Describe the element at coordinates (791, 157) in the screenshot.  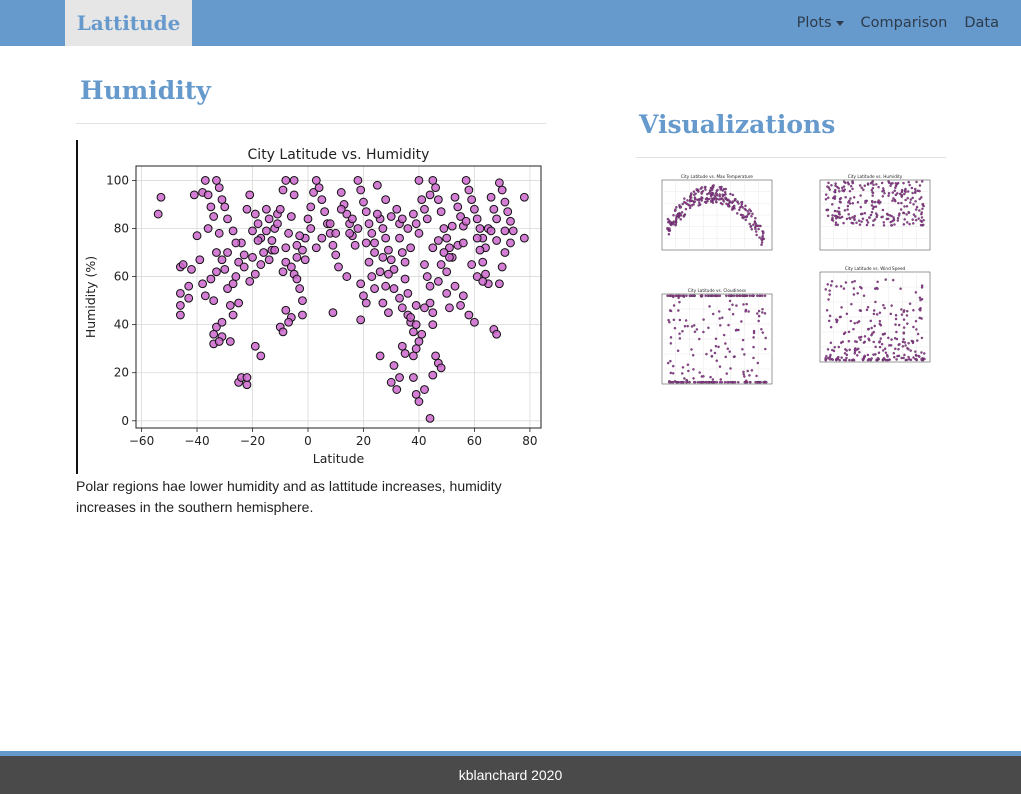
I see `visualizations-divider` at that location.